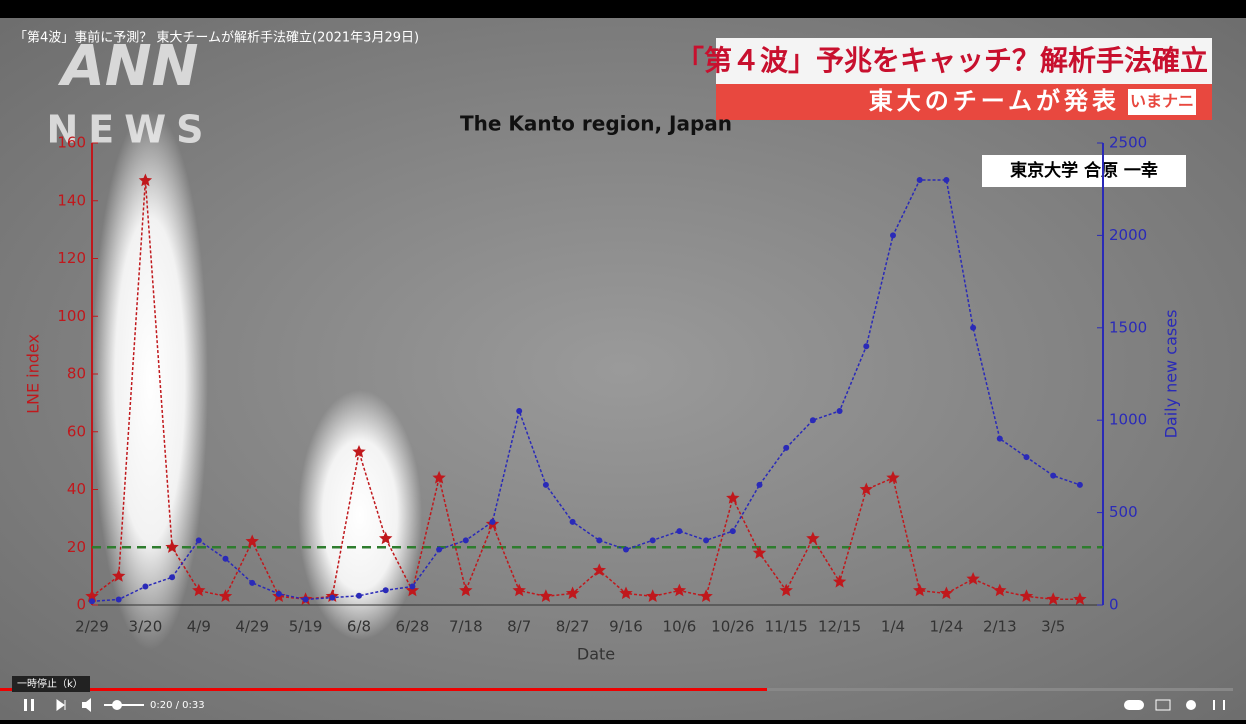 This screenshot has height=724, width=1246. I want to click on banner-tag: いまナニ, so click(1162, 101).